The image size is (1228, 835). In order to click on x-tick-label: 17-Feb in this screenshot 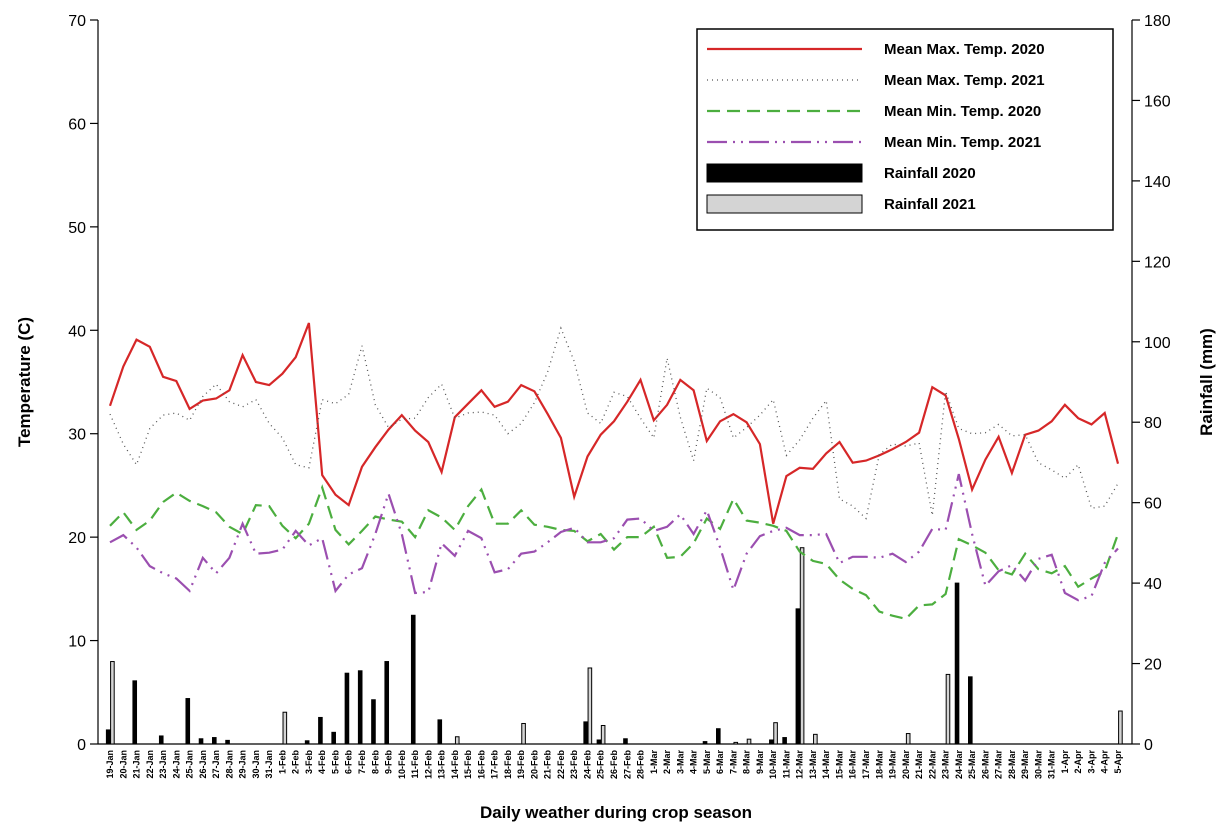, I will do `click(495, 765)`.